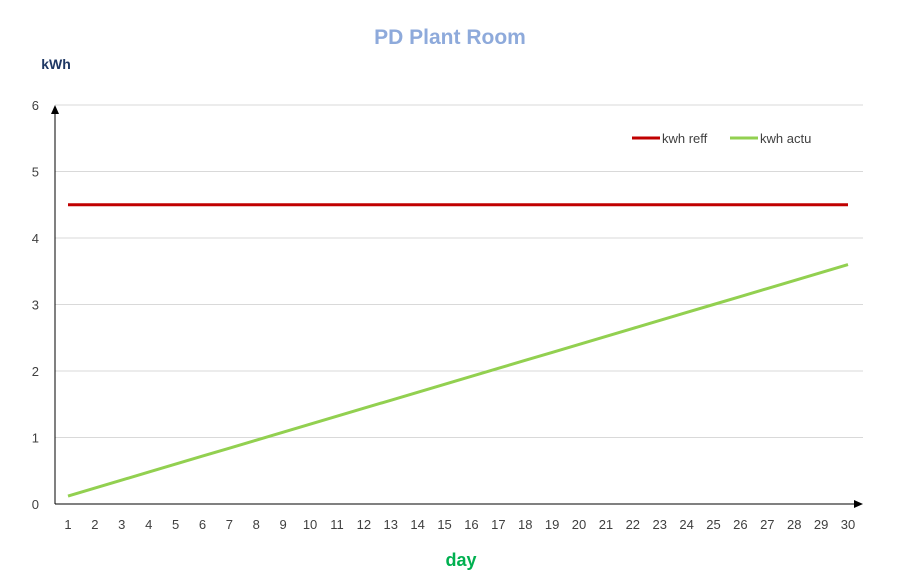 Image resolution: width=905 pixels, height=588 pixels. What do you see at coordinates (35, 238) in the screenshot?
I see `y-tick-label-4: 4` at bounding box center [35, 238].